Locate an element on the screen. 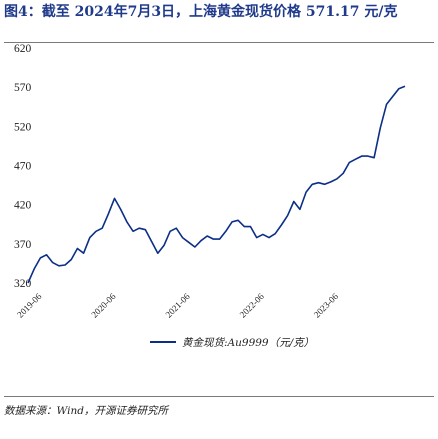 The width and height of the screenshot is (438, 439). source-divider is located at coordinates (219, 396).